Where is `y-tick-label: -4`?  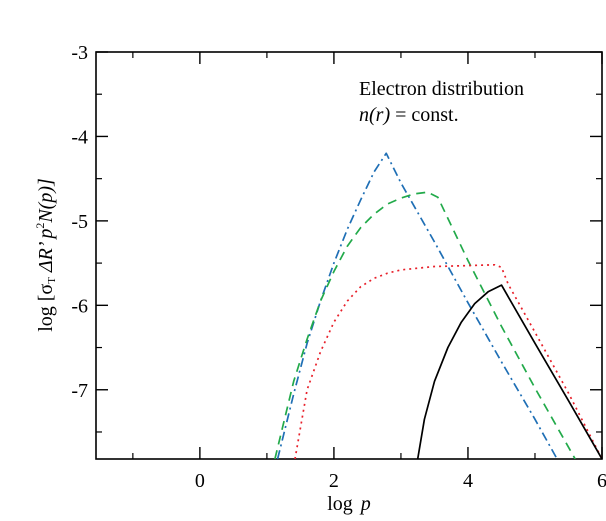 y-tick-label: -4 is located at coordinates (79, 137).